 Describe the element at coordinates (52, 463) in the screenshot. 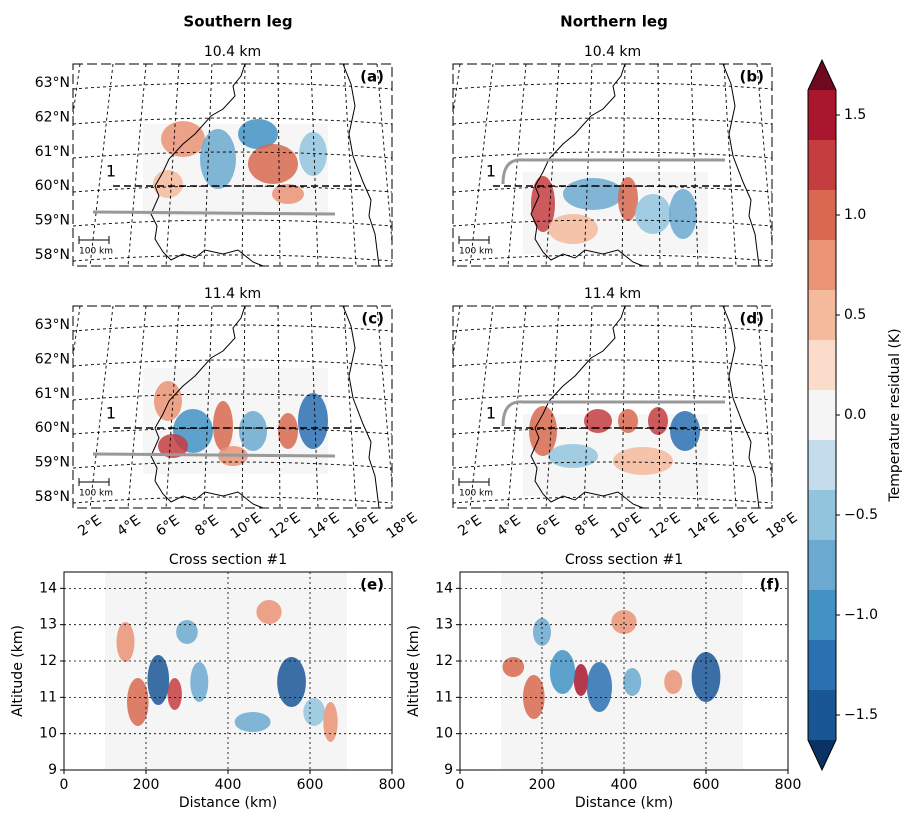

I see `lat-label: 59°N` at that location.